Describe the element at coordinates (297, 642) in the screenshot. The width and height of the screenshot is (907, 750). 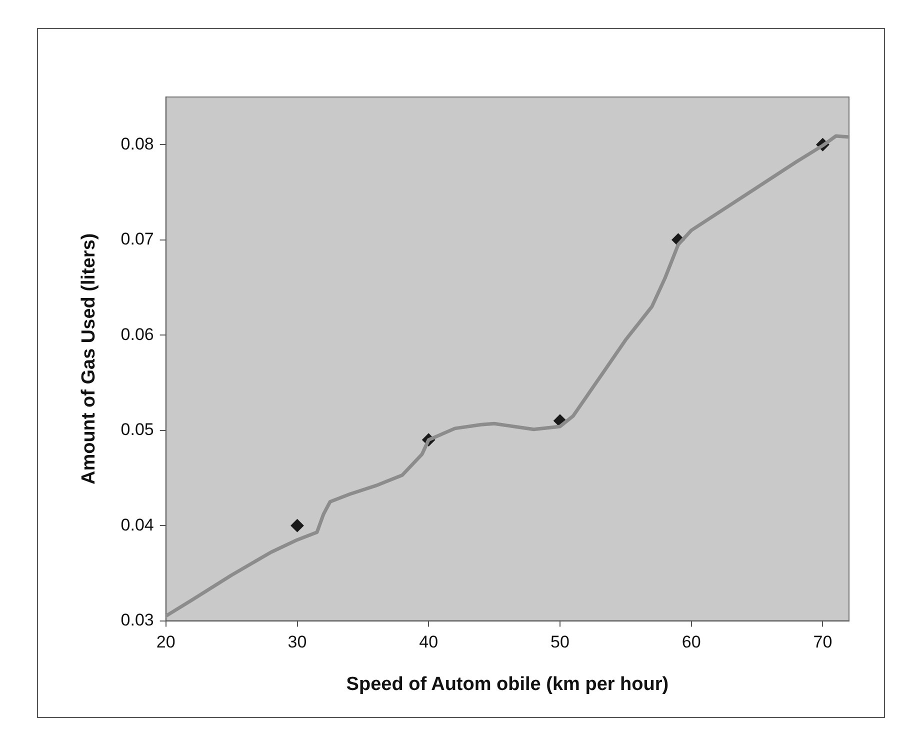
I see `x-tick-label: 30` at that location.